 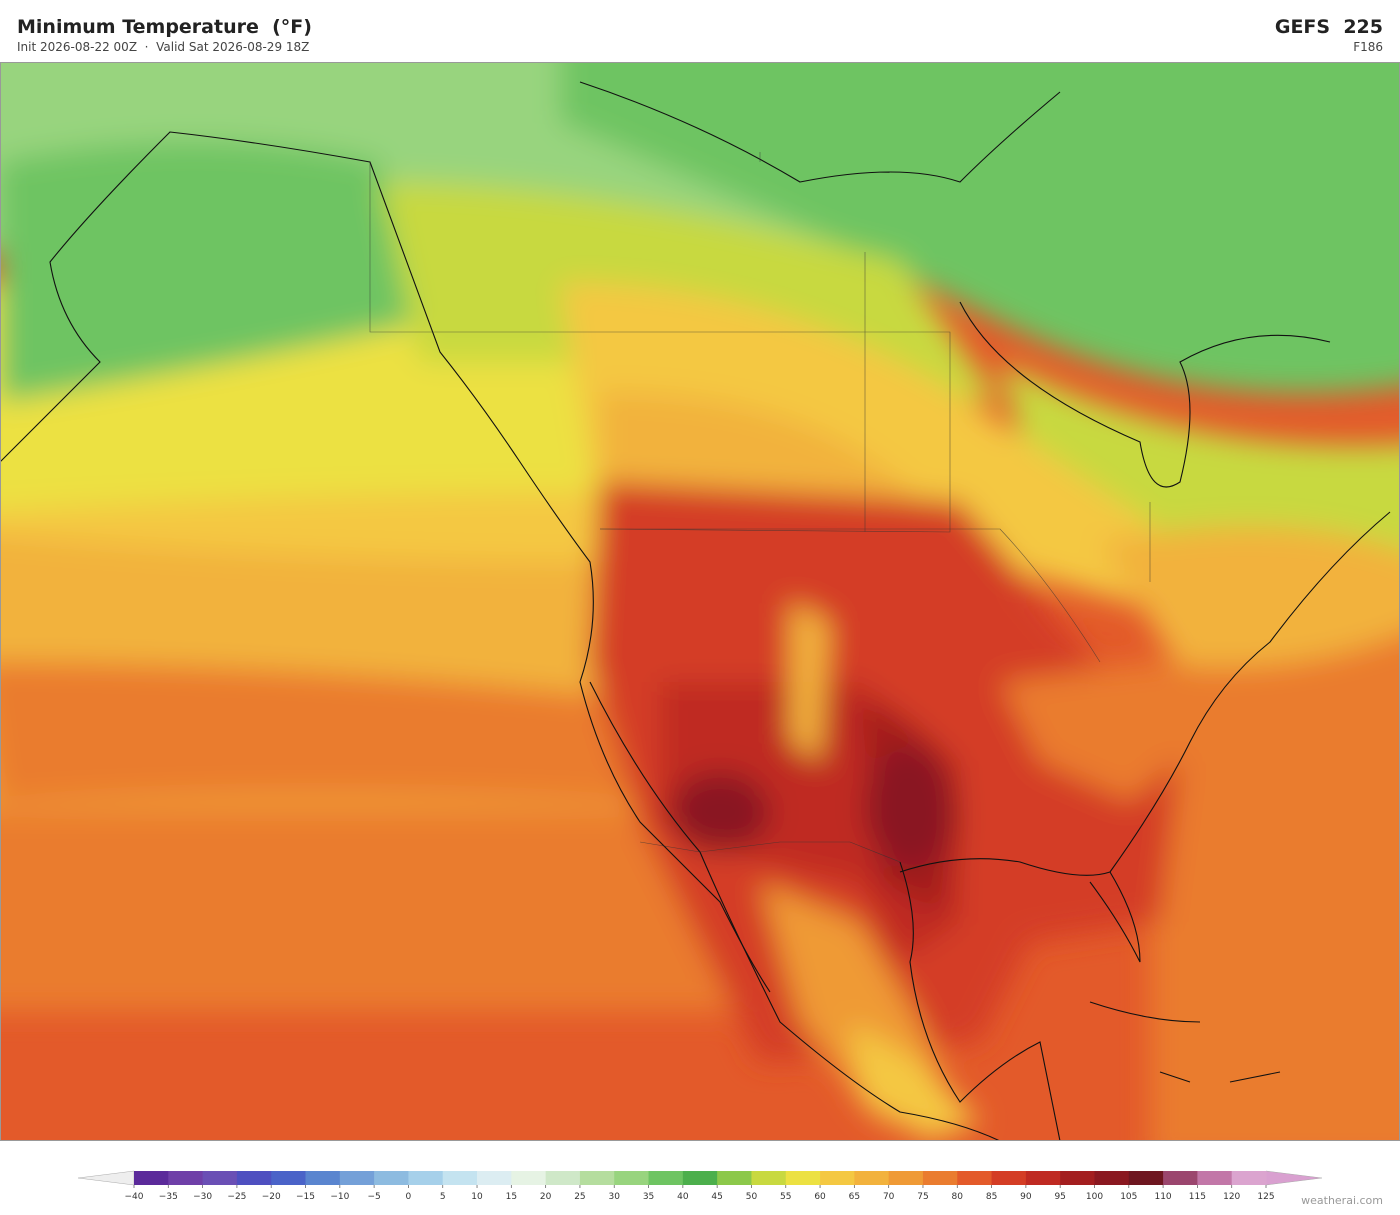 I want to click on colorbar-tick-label: 0, so click(x=409, y=1197).